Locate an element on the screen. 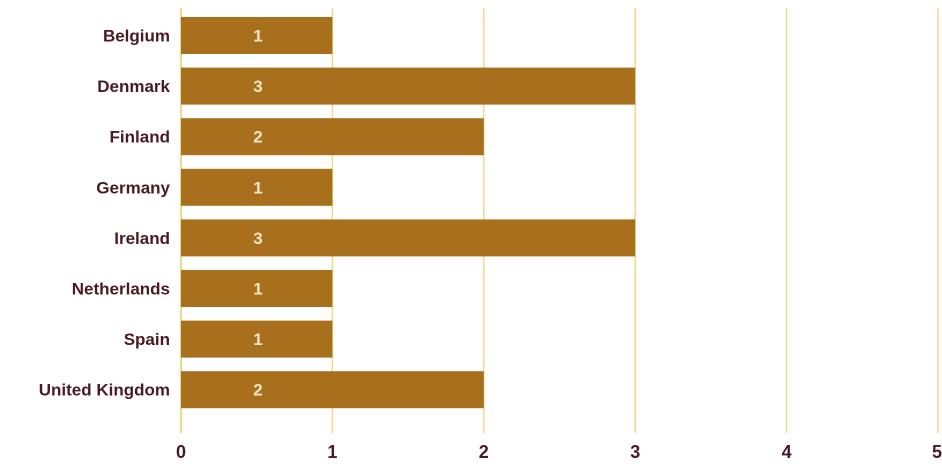 This screenshot has width=942, height=468. x-tick-label: 2 is located at coordinates (484, 452).